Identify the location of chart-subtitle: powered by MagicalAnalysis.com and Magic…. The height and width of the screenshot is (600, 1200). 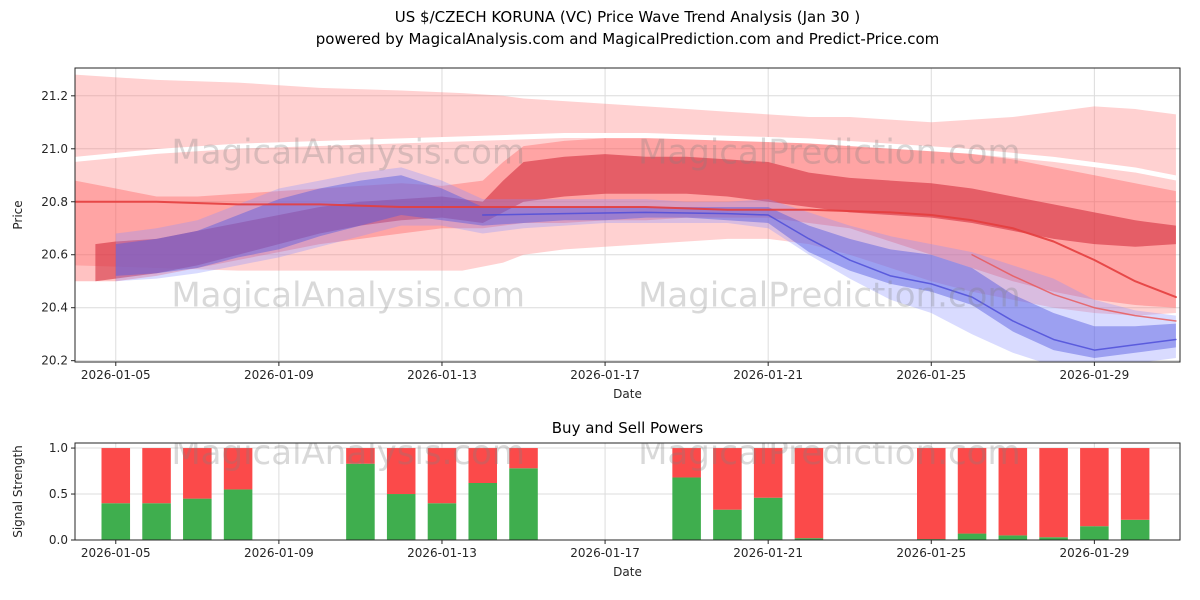
(627, 39).